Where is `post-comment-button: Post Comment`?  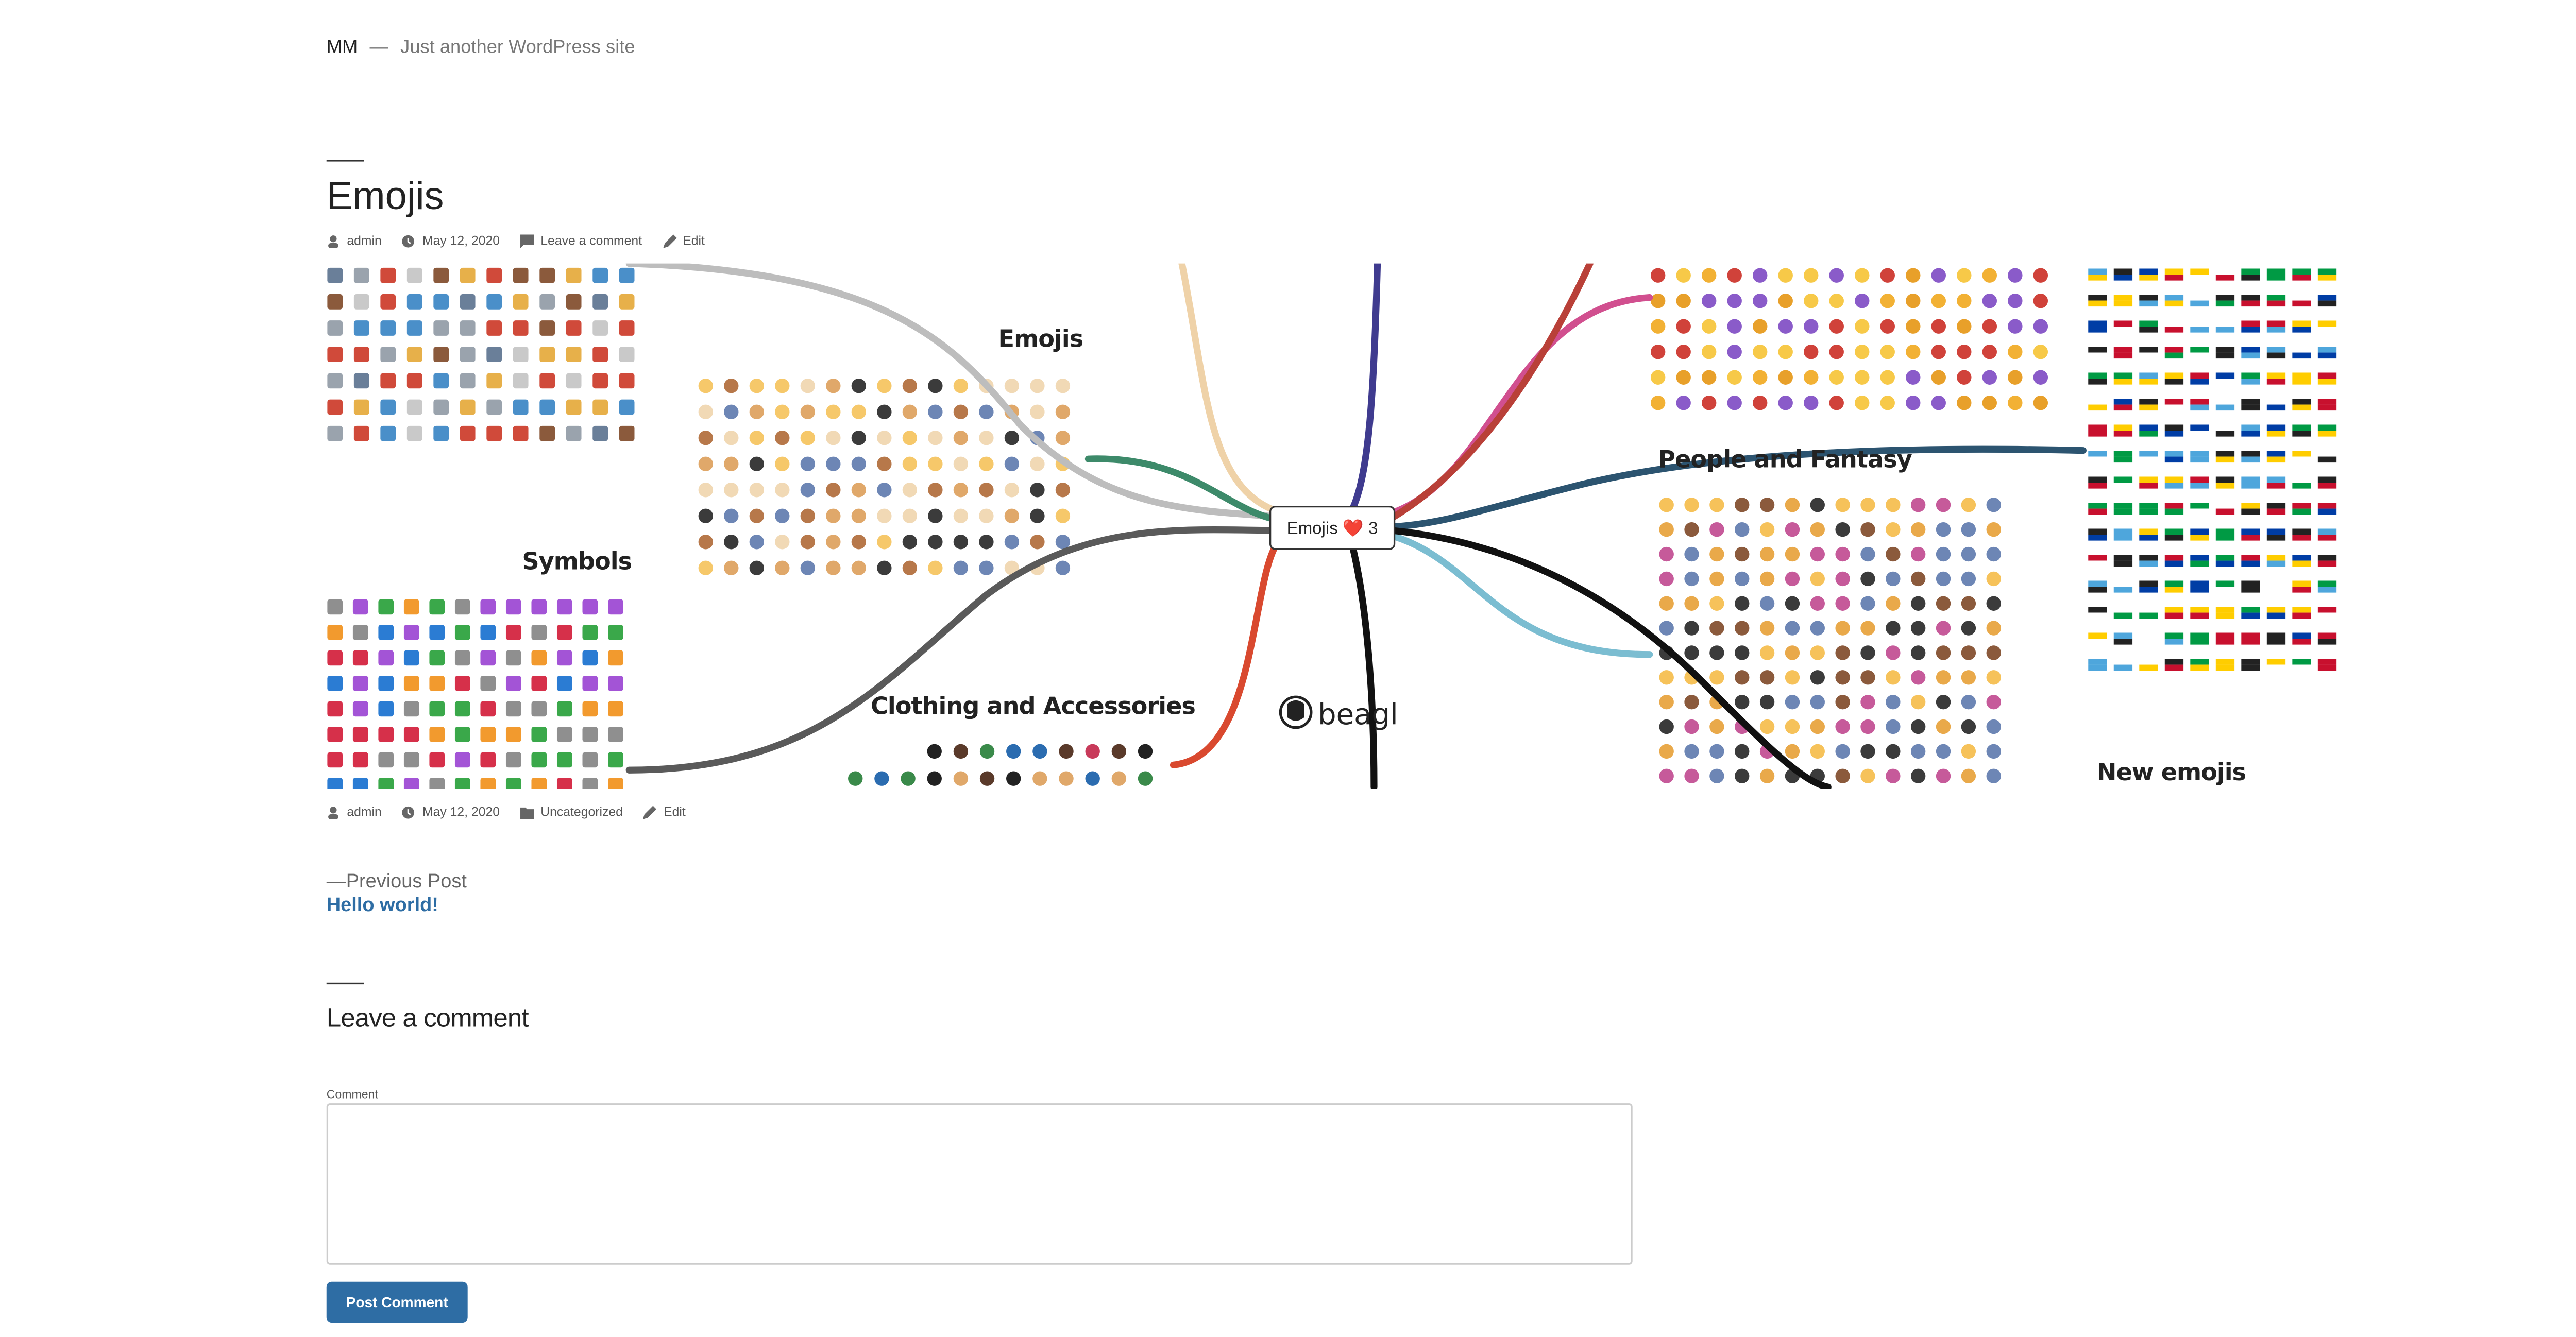 post-comment-button: Post Comment is located at coordinates (397, 1302).